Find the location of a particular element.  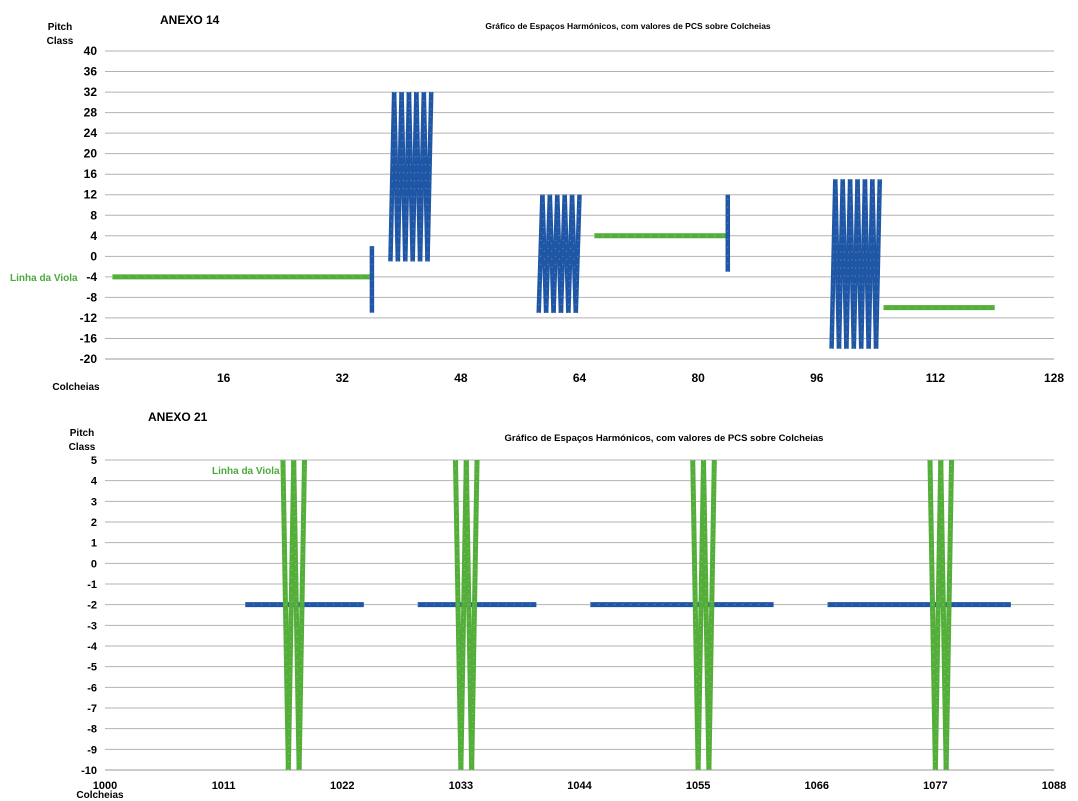

y-tick-label: -5 is located at coordinates (92, 668).